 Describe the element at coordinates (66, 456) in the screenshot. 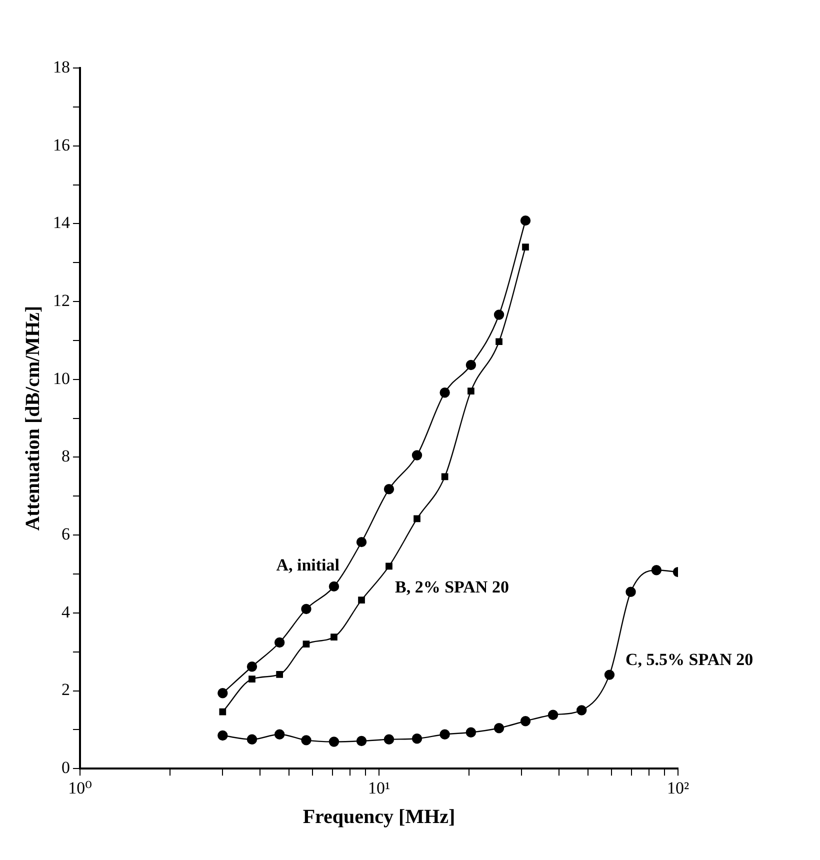

I see `y-tick-label: 8` at that location.